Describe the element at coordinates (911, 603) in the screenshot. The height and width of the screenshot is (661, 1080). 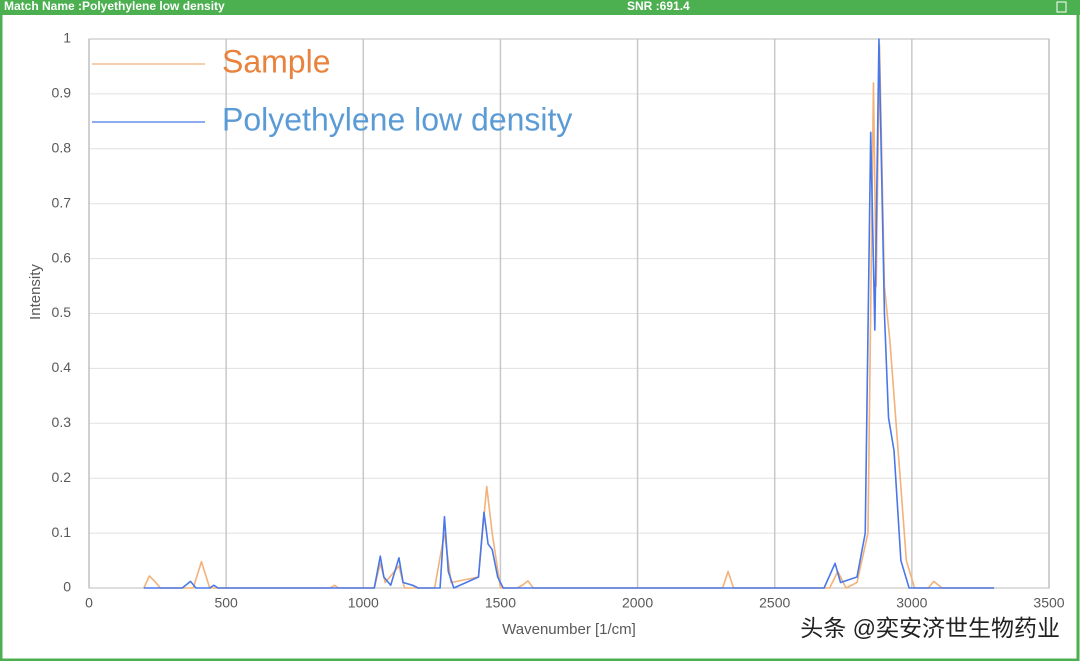
I see `x-tick-label: 3000` at that location.